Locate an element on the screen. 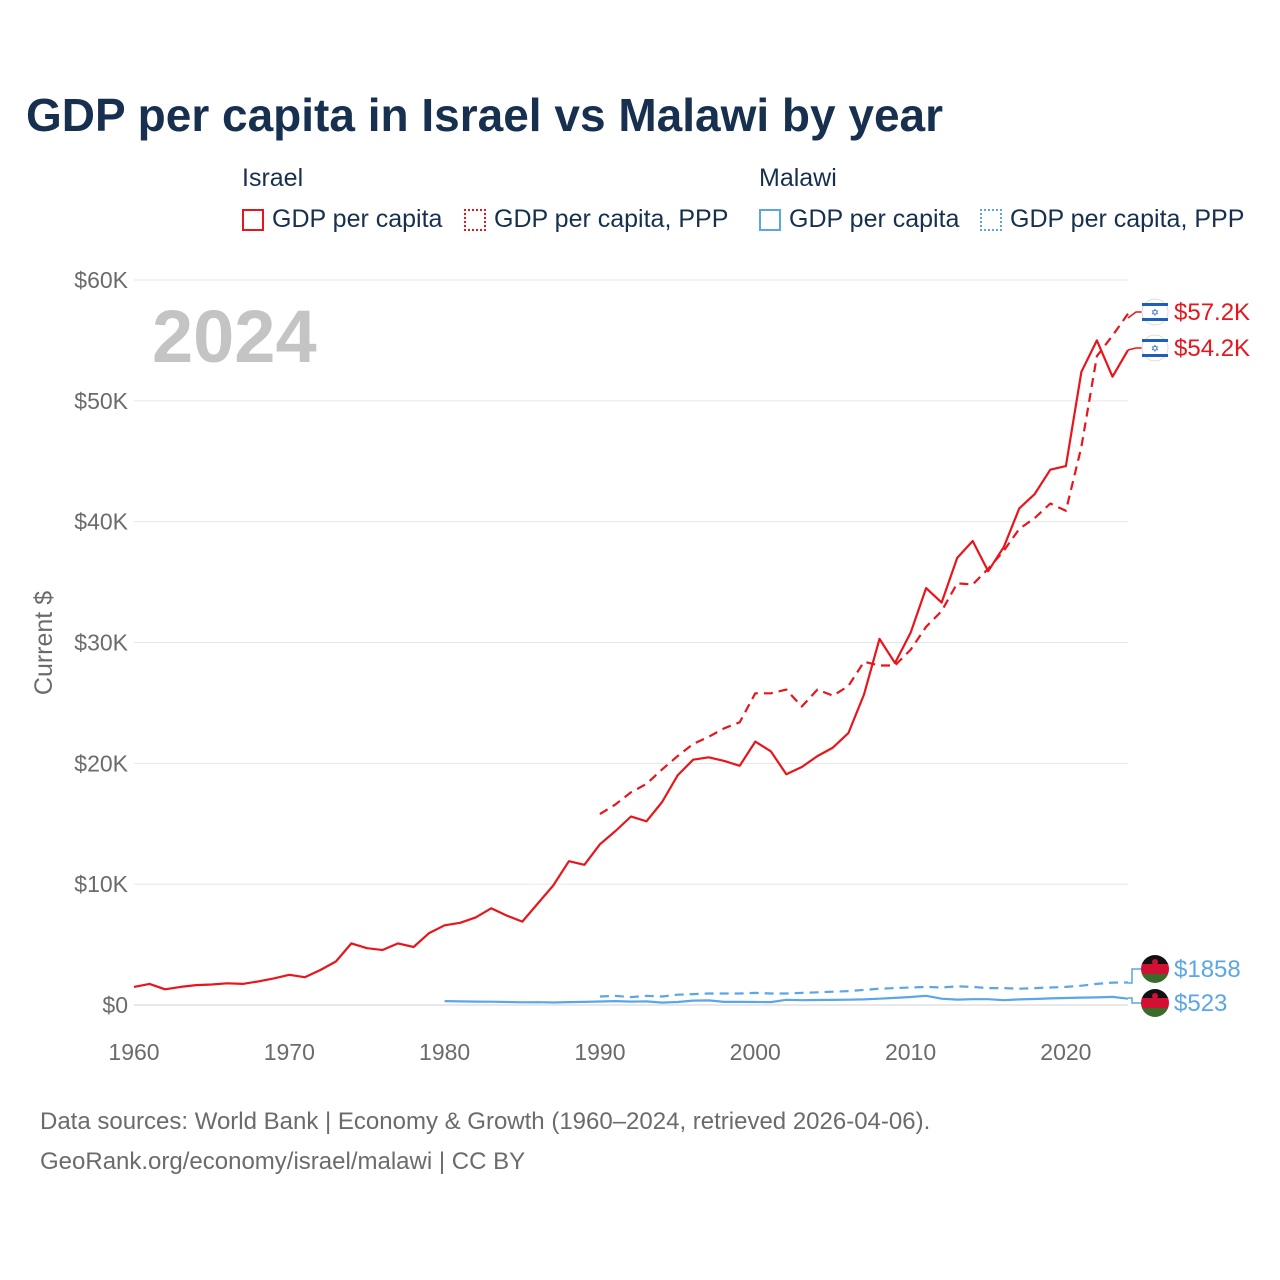  y-tick-label: $60K is located at coordinates (101, 280).